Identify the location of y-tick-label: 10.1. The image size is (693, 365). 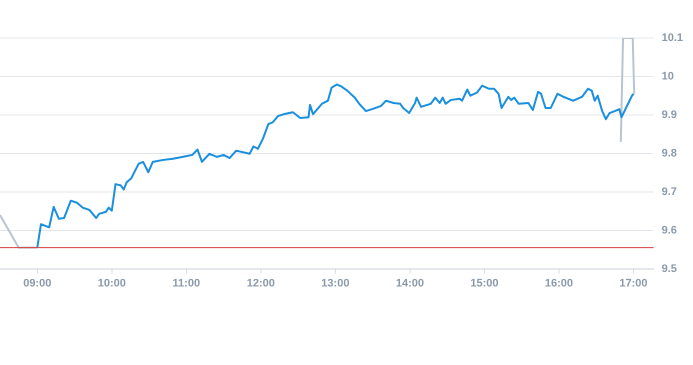
(673, 38).